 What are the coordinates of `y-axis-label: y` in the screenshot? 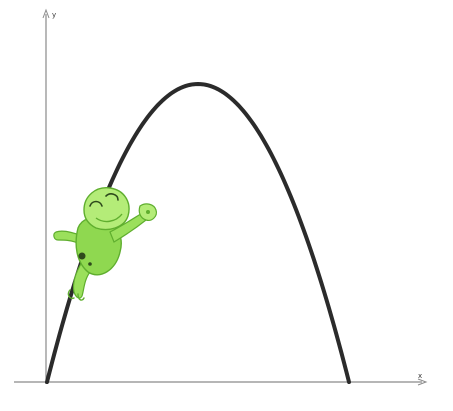 It's located at (54, 15).